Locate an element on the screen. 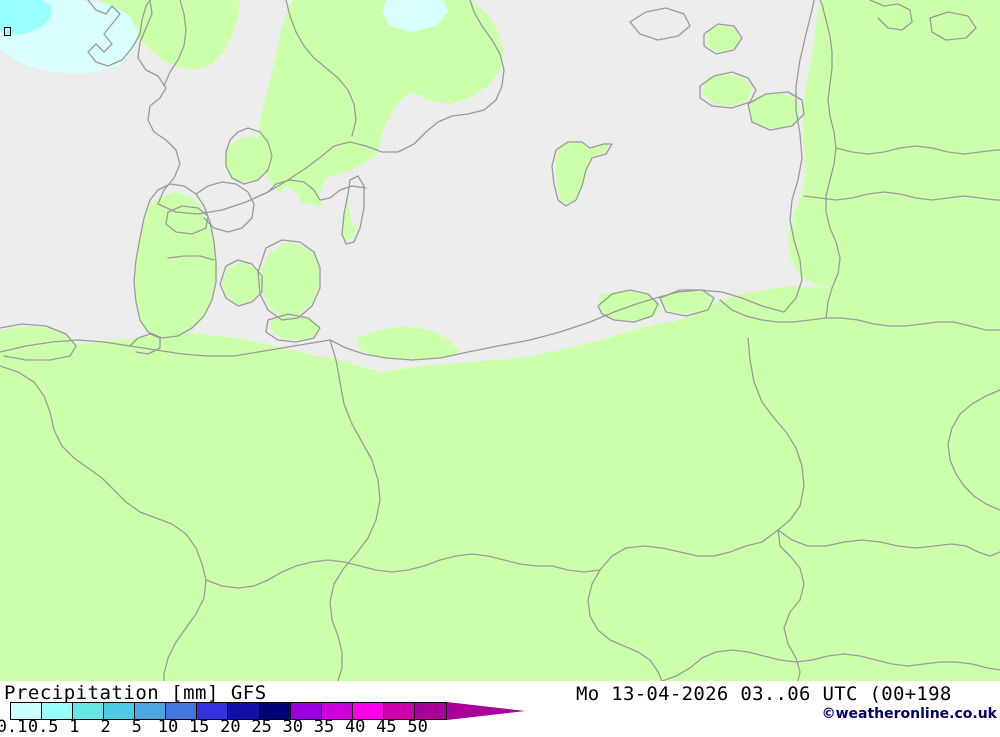 This screenshot has height=737, width=1000. coast-limfjord is located at coordinates (187, 220).